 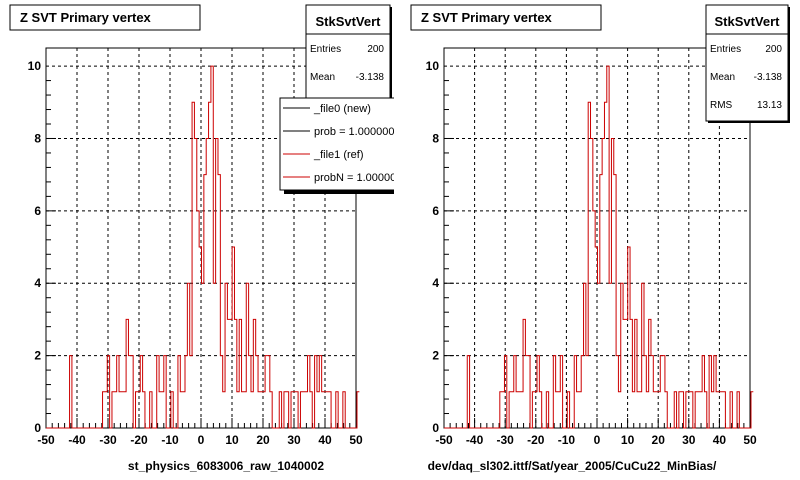 What do you see at coordinates (769, 105) in the screenshot?
I see `stats-value: 13.13` at bounding box center [769, 105].